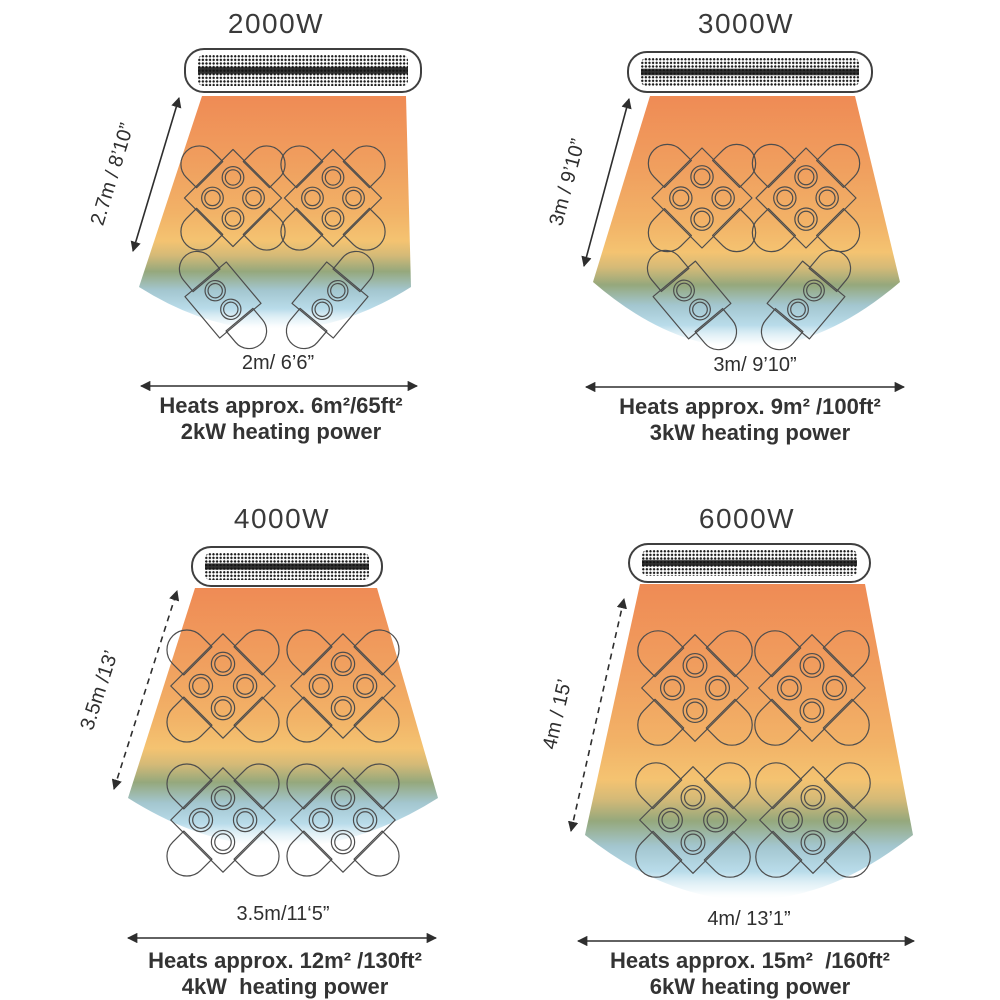  What do you see at coordinates (156, 174) in the screenshot?
I see `height-dimension-arrow-2000w` at bounding box center [156, 174].